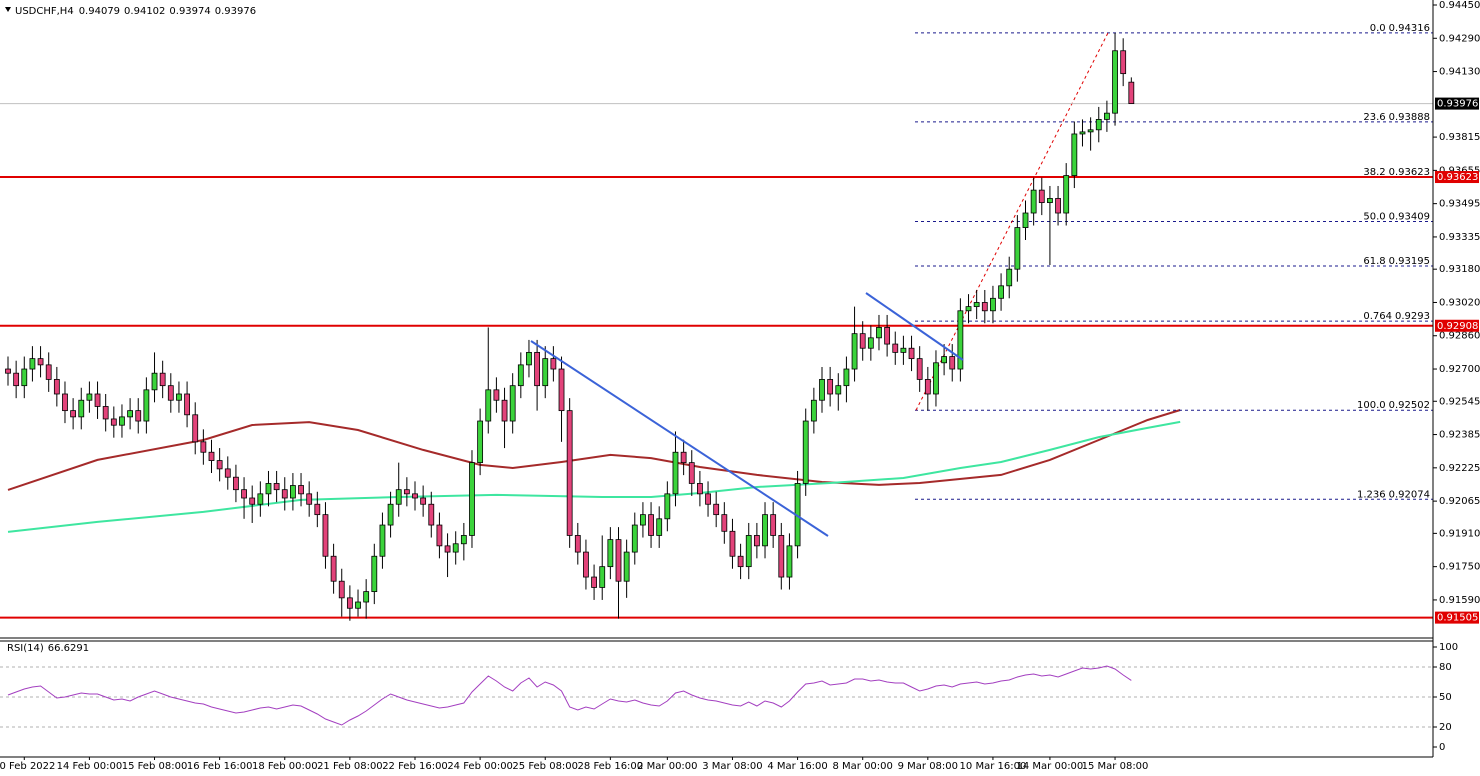  What do you see at coordinates (1457, 177) in the screenshot?
I see `level-label: 0.93623` at bounding box center [1457, 177].